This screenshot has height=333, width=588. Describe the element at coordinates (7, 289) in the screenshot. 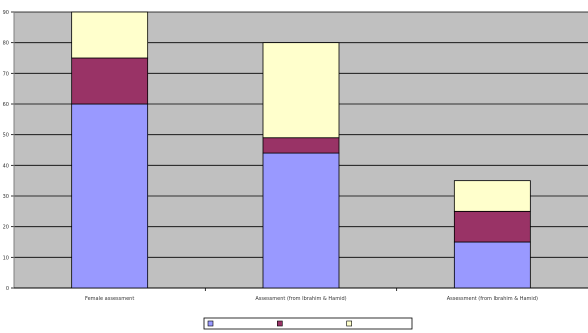

I see `y-tick-label: 0` at that location.